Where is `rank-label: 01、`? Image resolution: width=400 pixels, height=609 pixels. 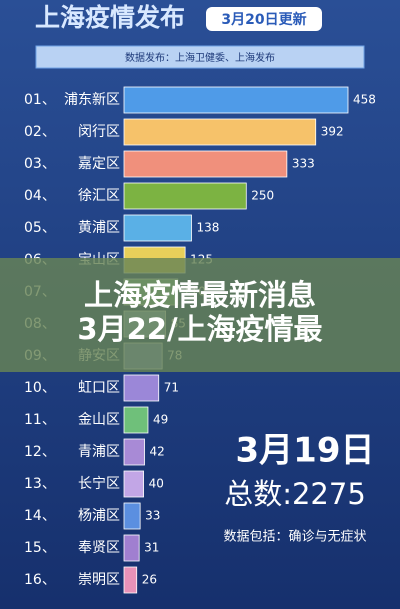 rank-label: 01、 is located at coordinates (40, 100).